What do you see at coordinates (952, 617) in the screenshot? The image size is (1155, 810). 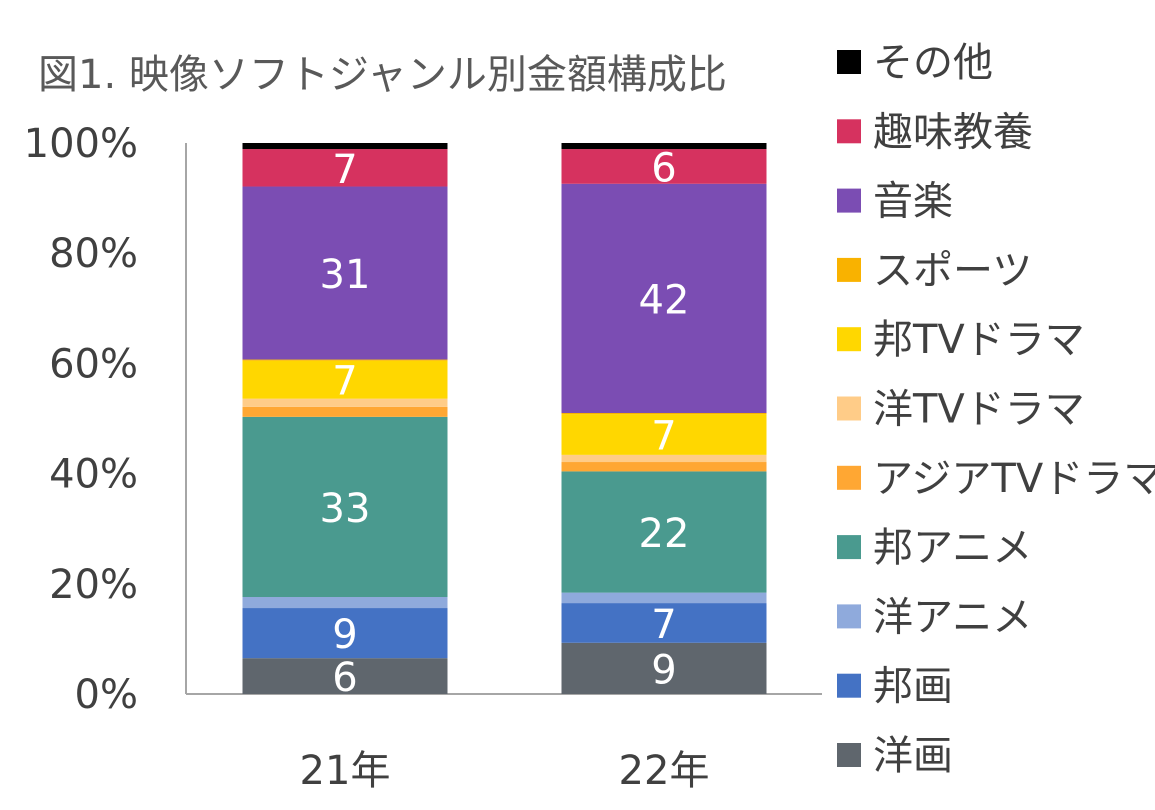 I see `legend-label: 洋アニメ` at bounding box center [952, 617].